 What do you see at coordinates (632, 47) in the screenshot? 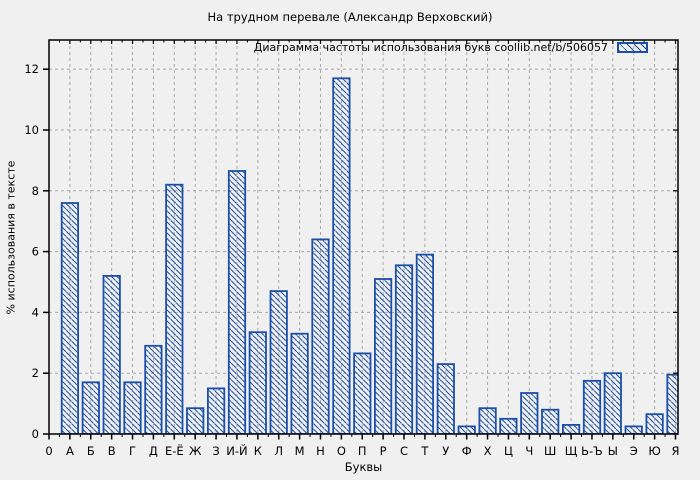
I see `legend-hatch-swatch-icon` at bounding box center [632, 47].